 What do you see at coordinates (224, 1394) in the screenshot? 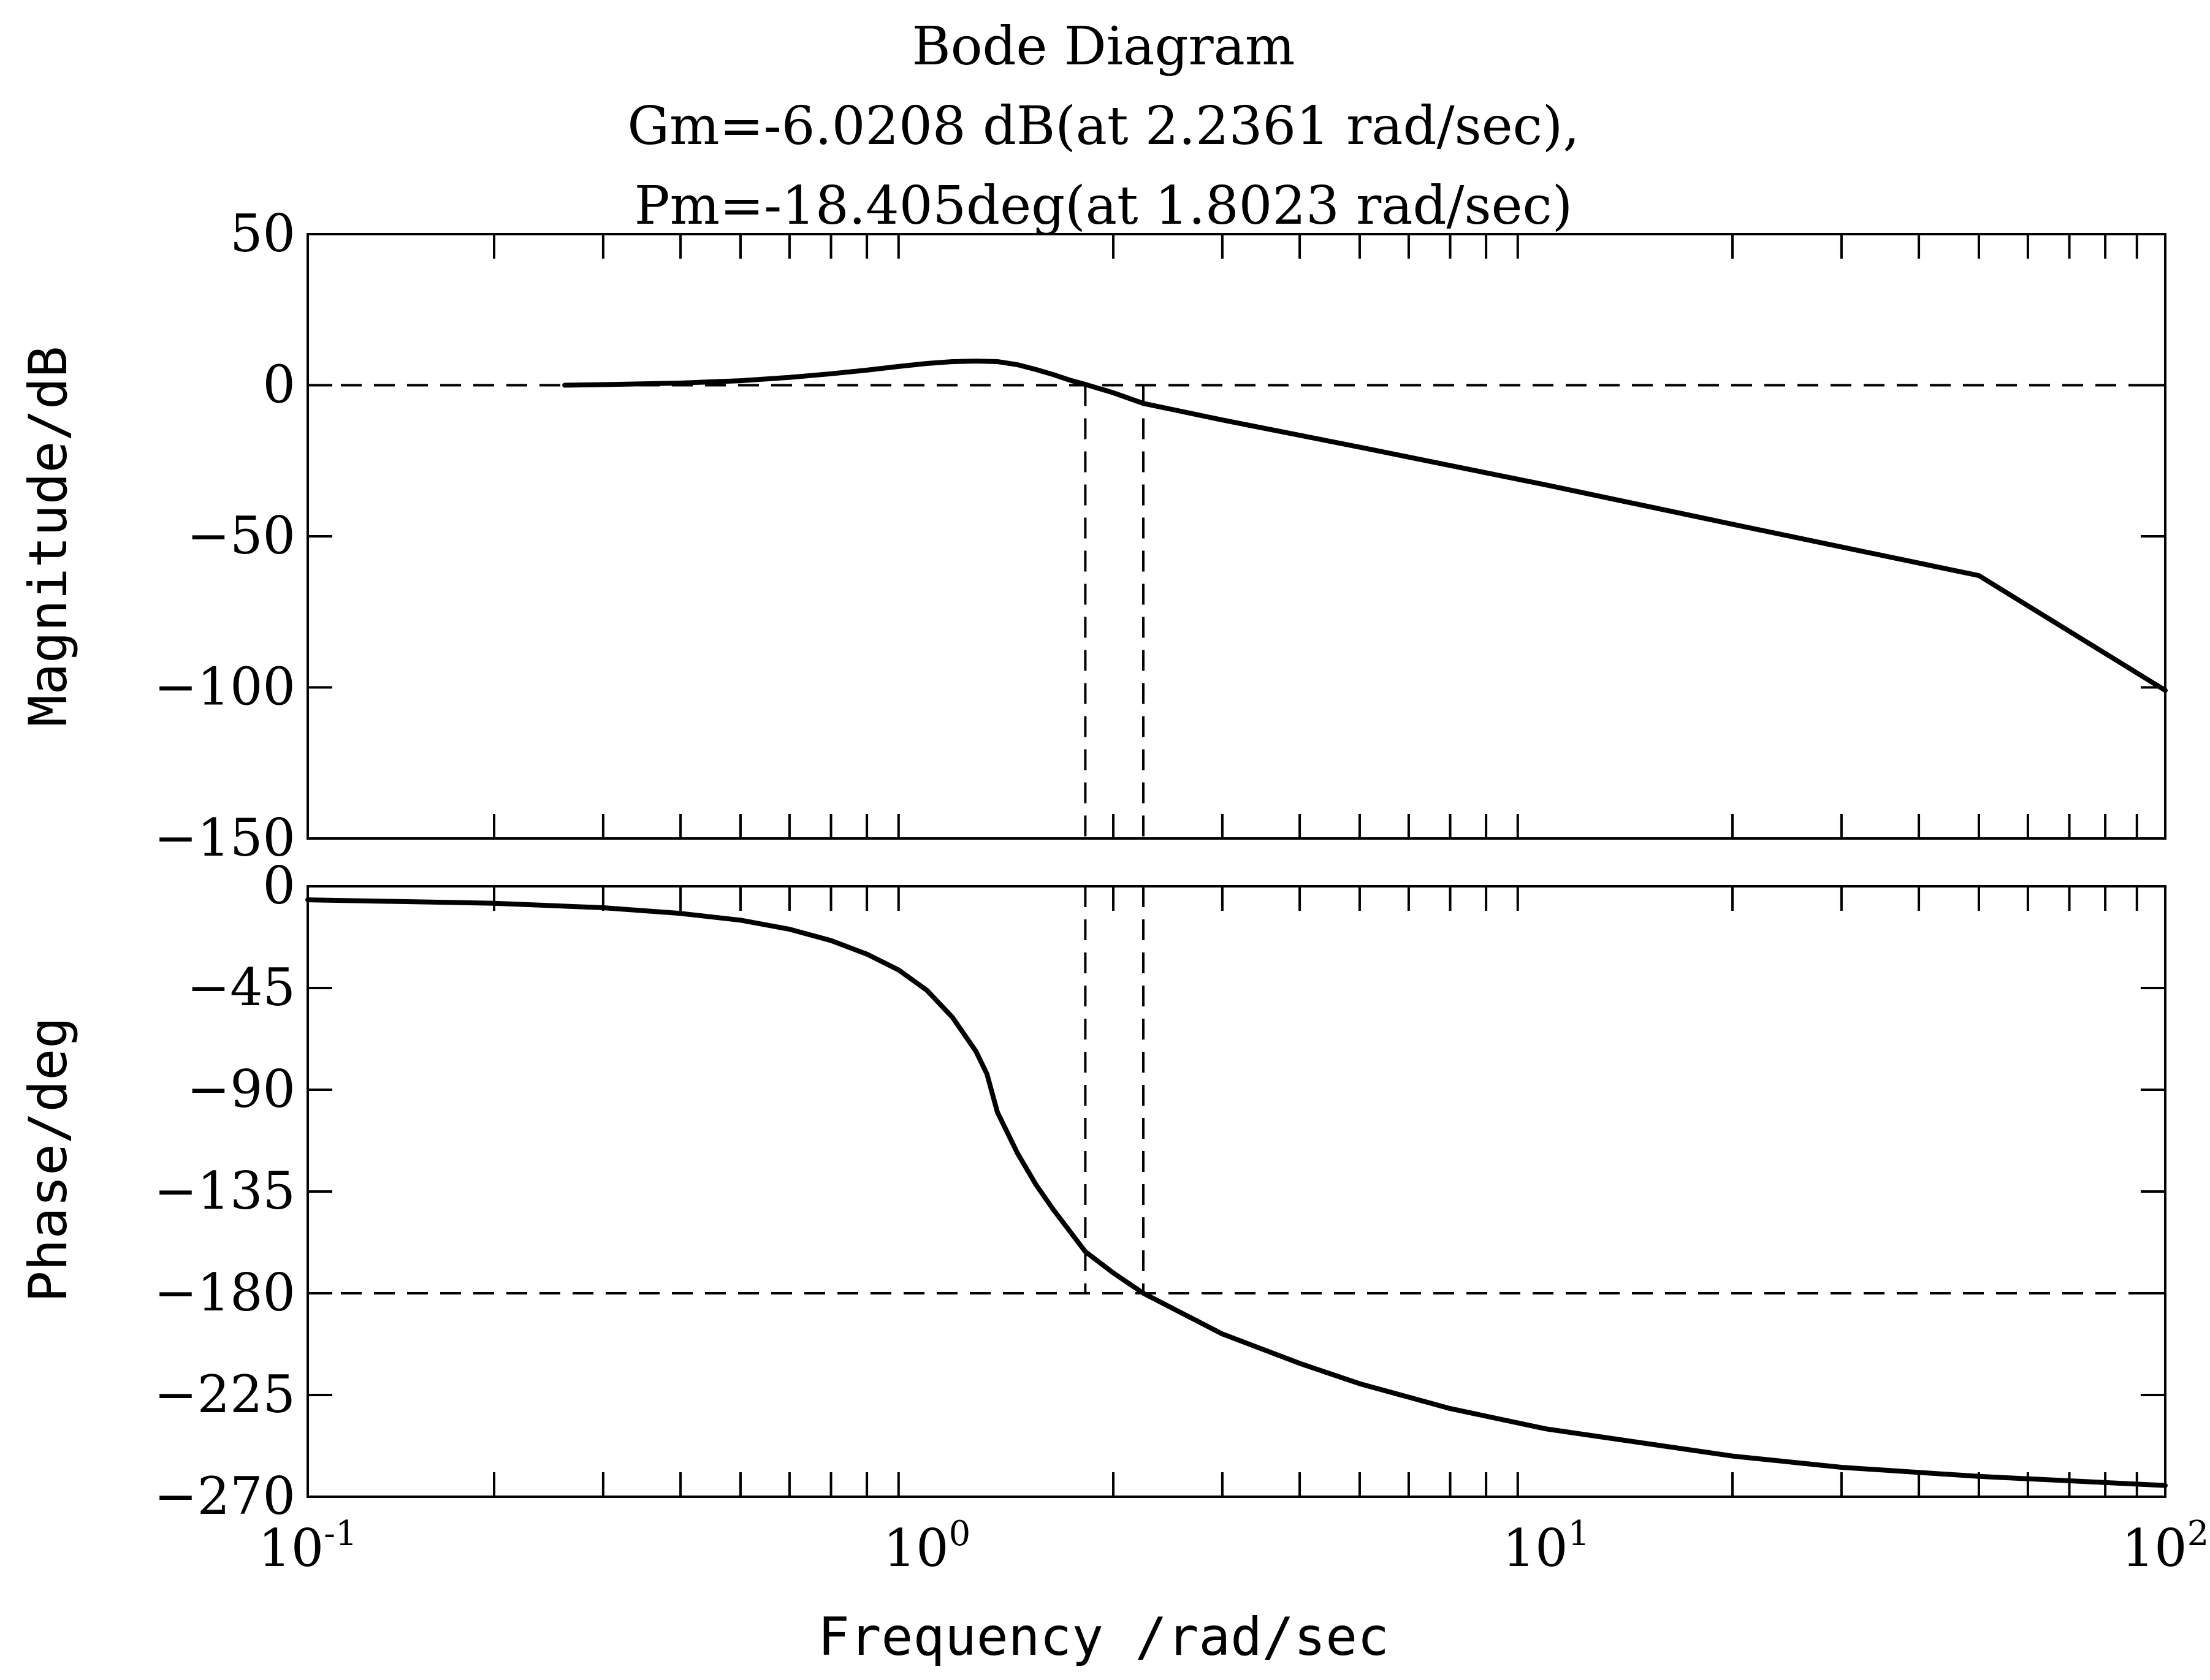
I see `y-tick-label: −225` at bounding box center [224, 1394].